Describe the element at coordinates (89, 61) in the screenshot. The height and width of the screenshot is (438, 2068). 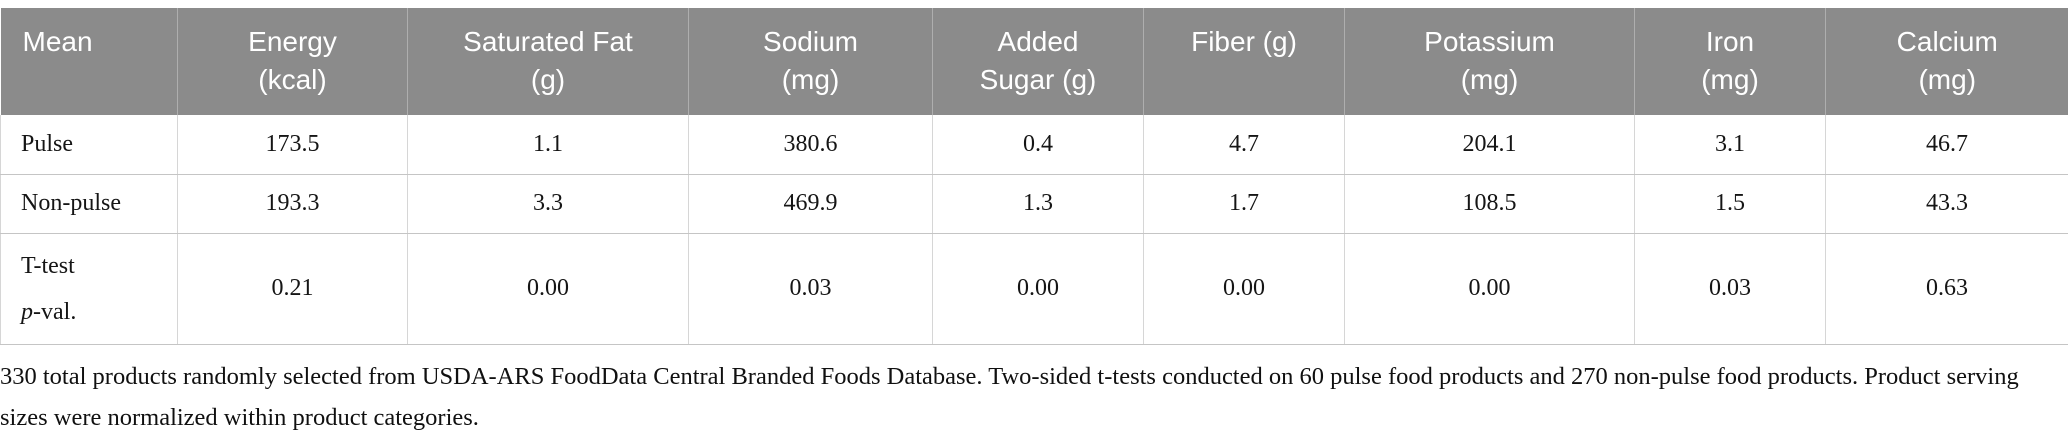
I see `header-cell-mean: Mean` at that location.